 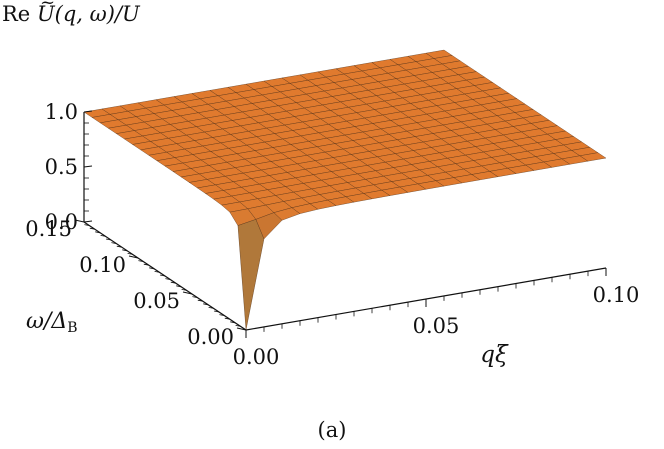 I want to click on y-tick-label: 0.05, so click(x=156, y=301).